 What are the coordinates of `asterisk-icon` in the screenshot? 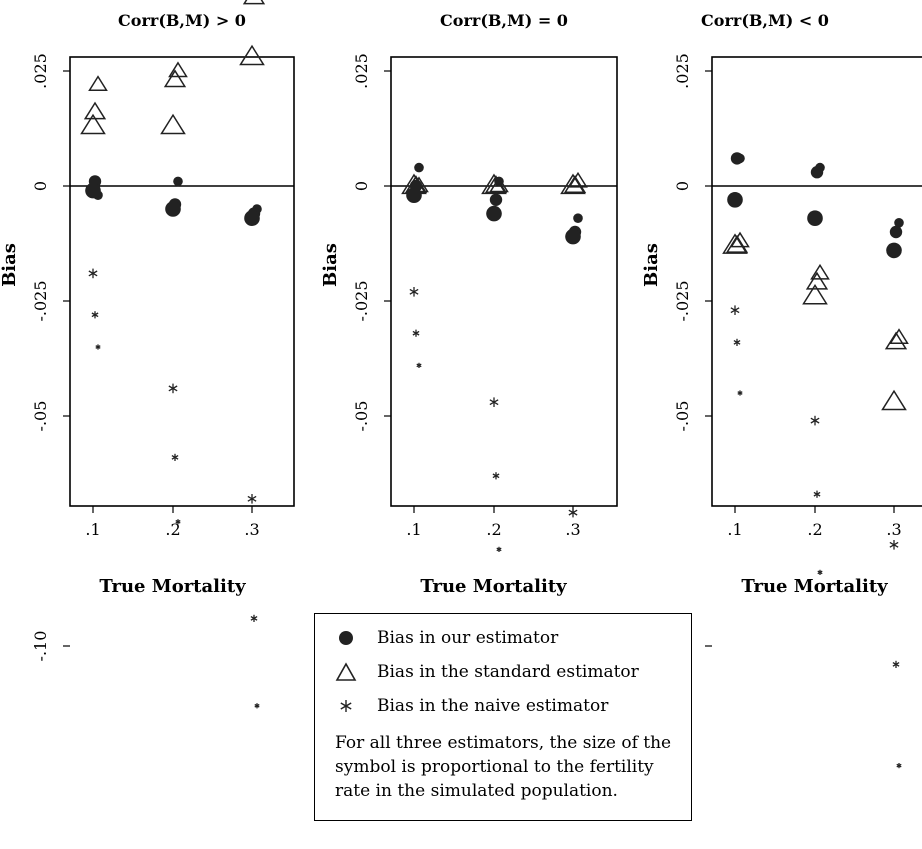 It's located at (348, 706).